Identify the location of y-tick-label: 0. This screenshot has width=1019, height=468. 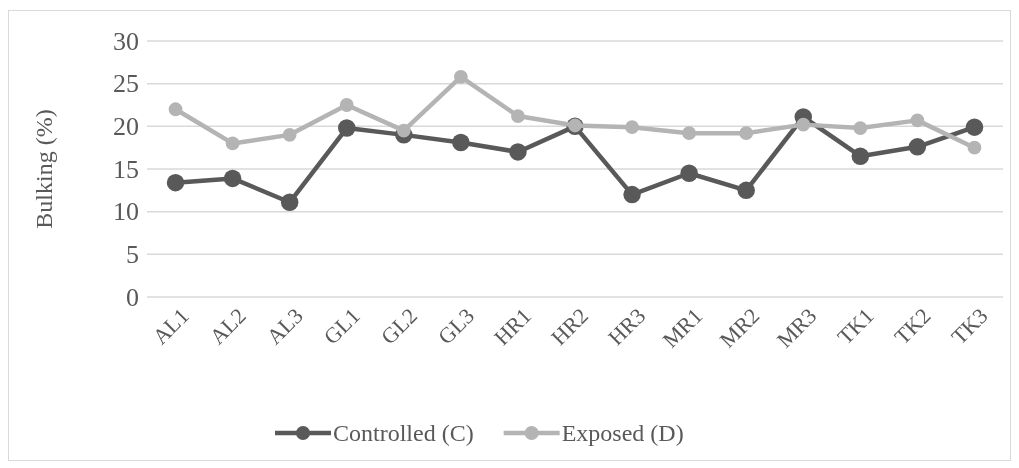
(132, 297).